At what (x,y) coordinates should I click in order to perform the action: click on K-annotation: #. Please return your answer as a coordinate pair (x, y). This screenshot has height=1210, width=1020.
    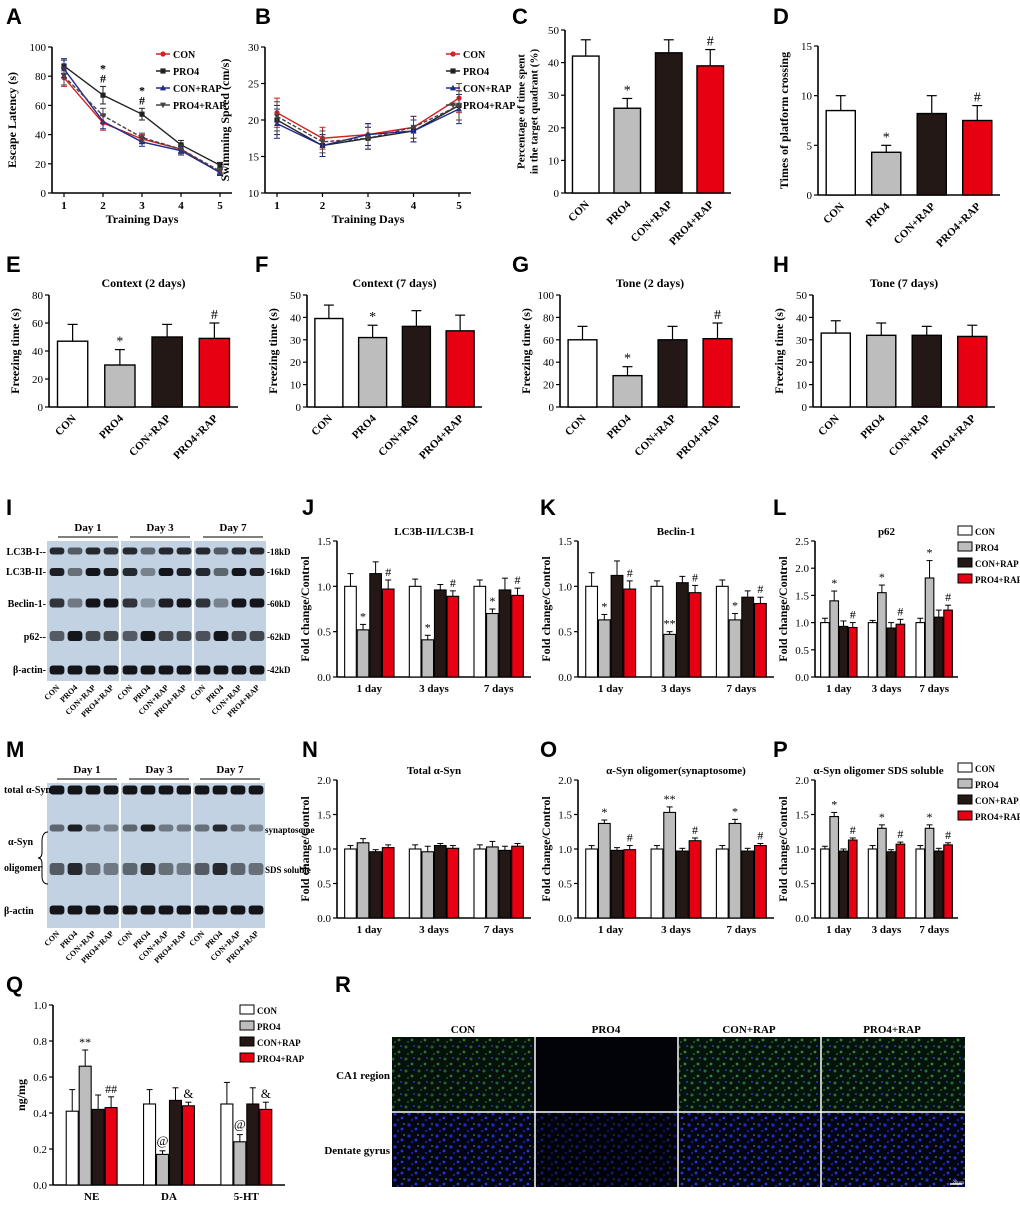
    Looking at the image, I should click on (630, 573).